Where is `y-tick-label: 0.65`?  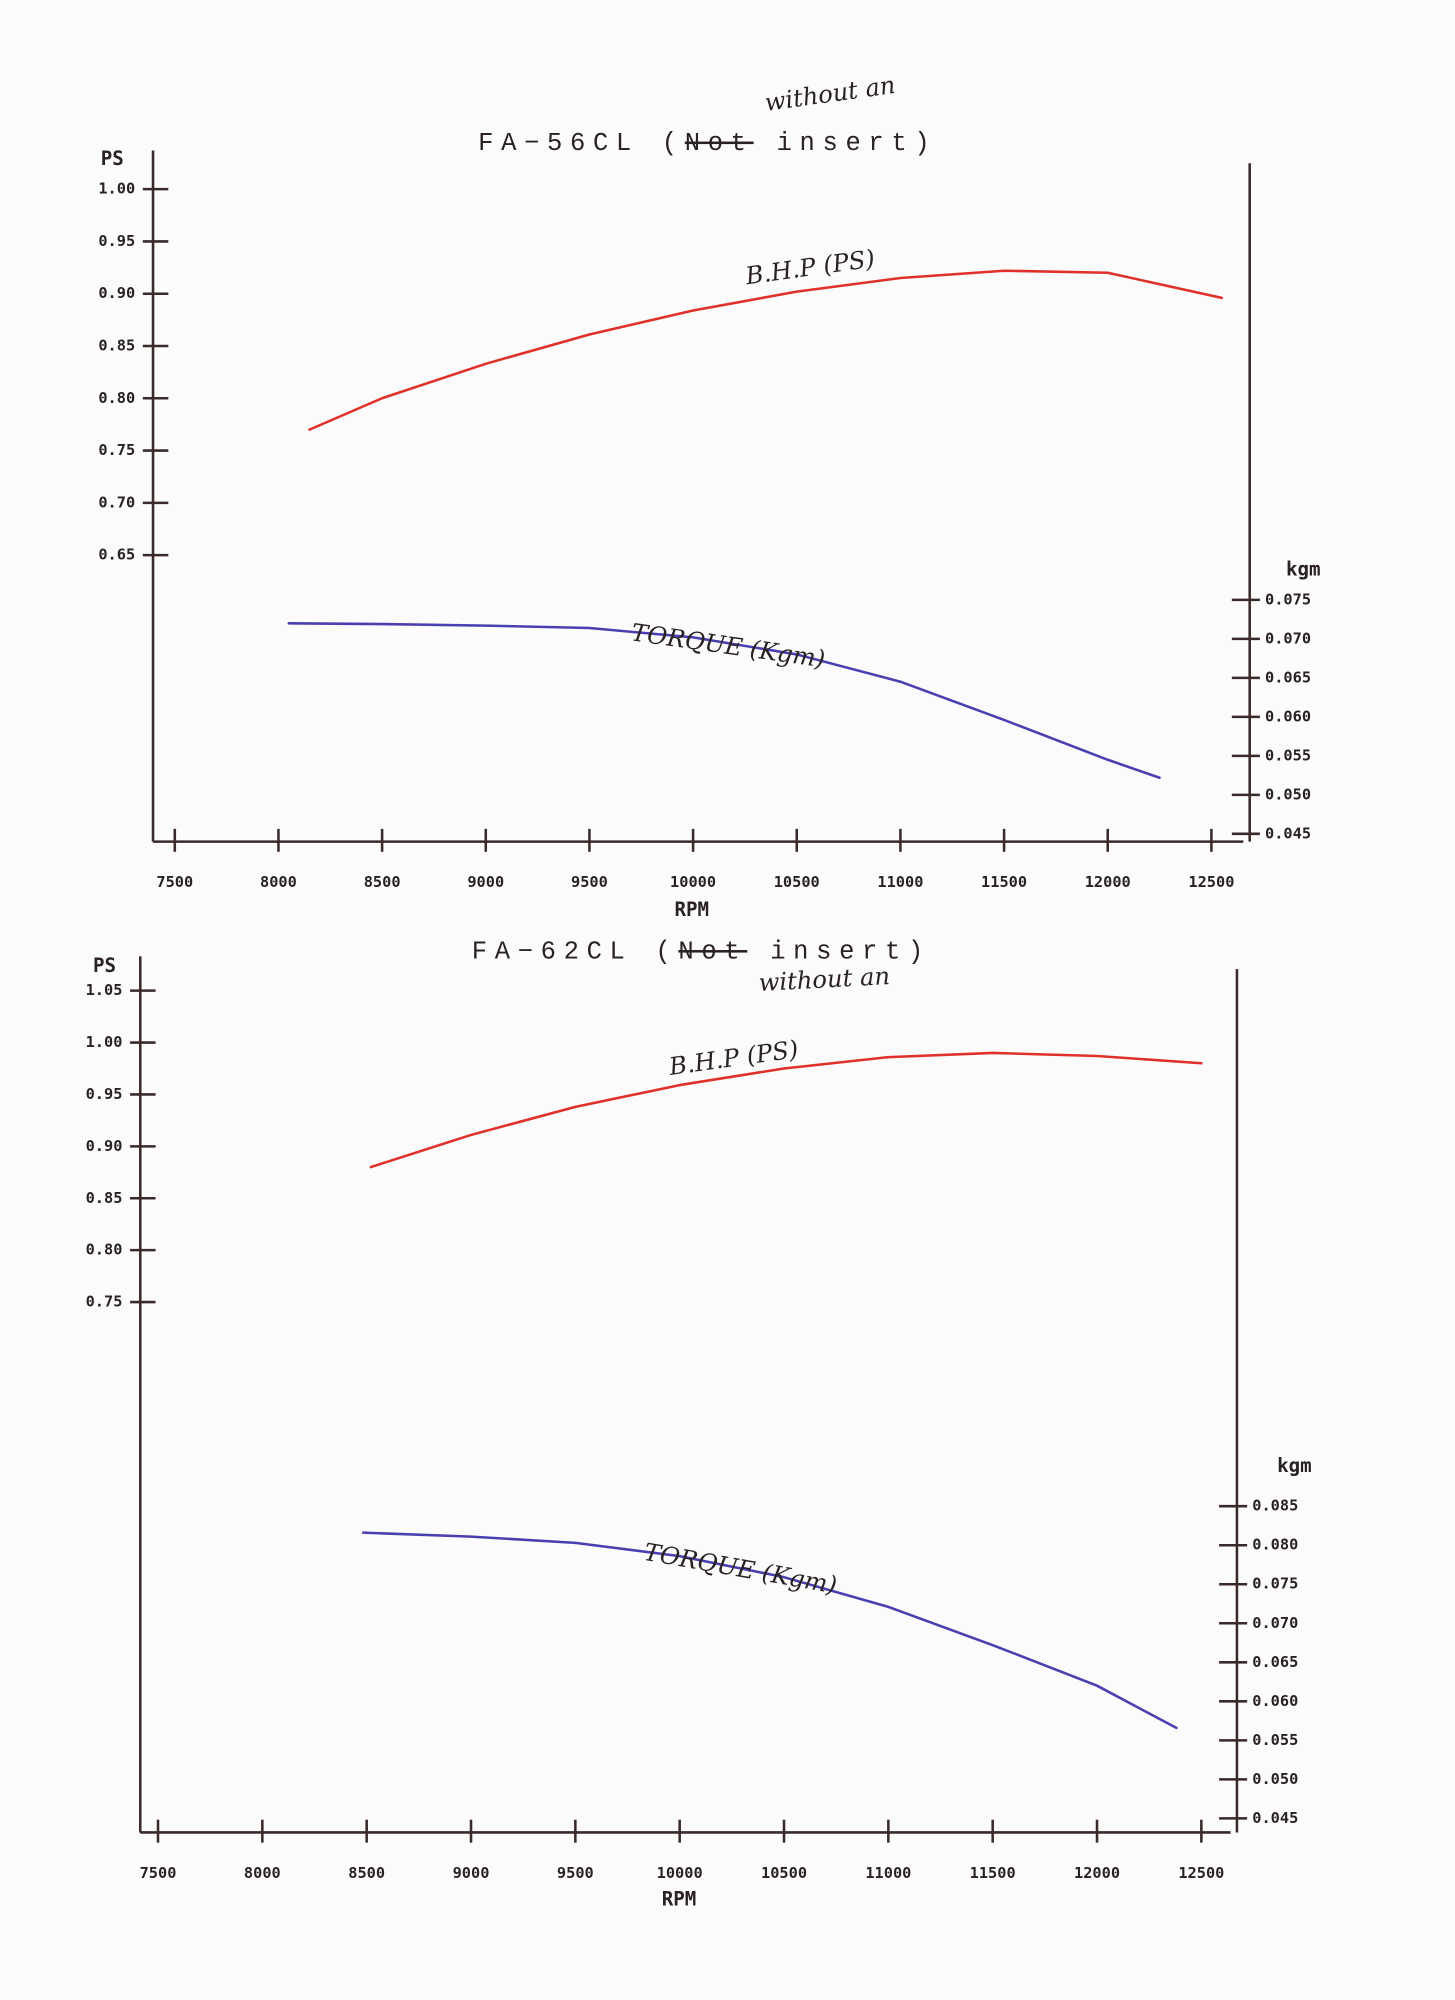
y-tick-label: 0.65 is located at coordinates (116, 555).